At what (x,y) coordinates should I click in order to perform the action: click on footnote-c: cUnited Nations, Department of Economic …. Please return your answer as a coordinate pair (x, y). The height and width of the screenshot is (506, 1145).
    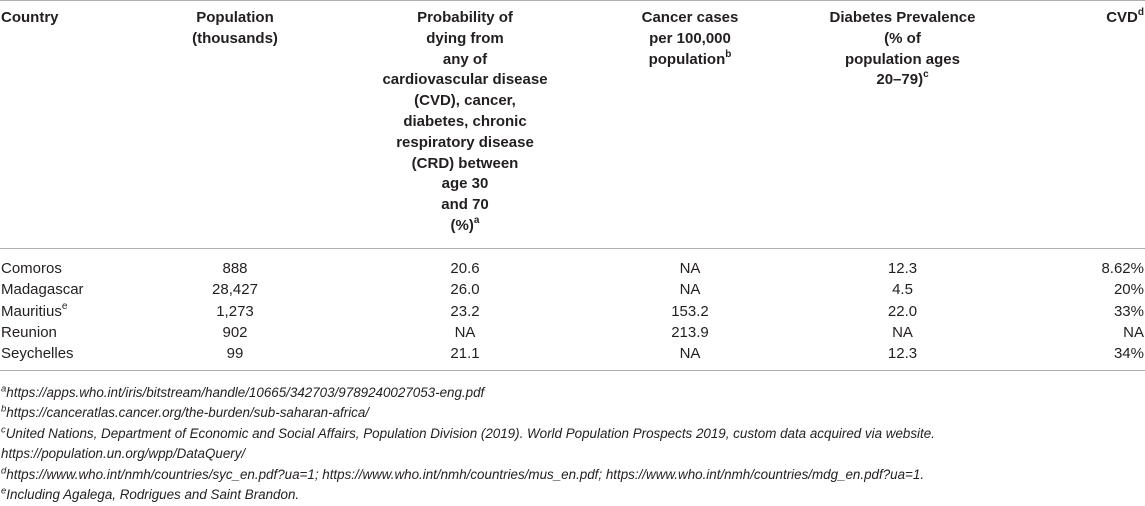
    Looking at the image, I should click on (571, 444).